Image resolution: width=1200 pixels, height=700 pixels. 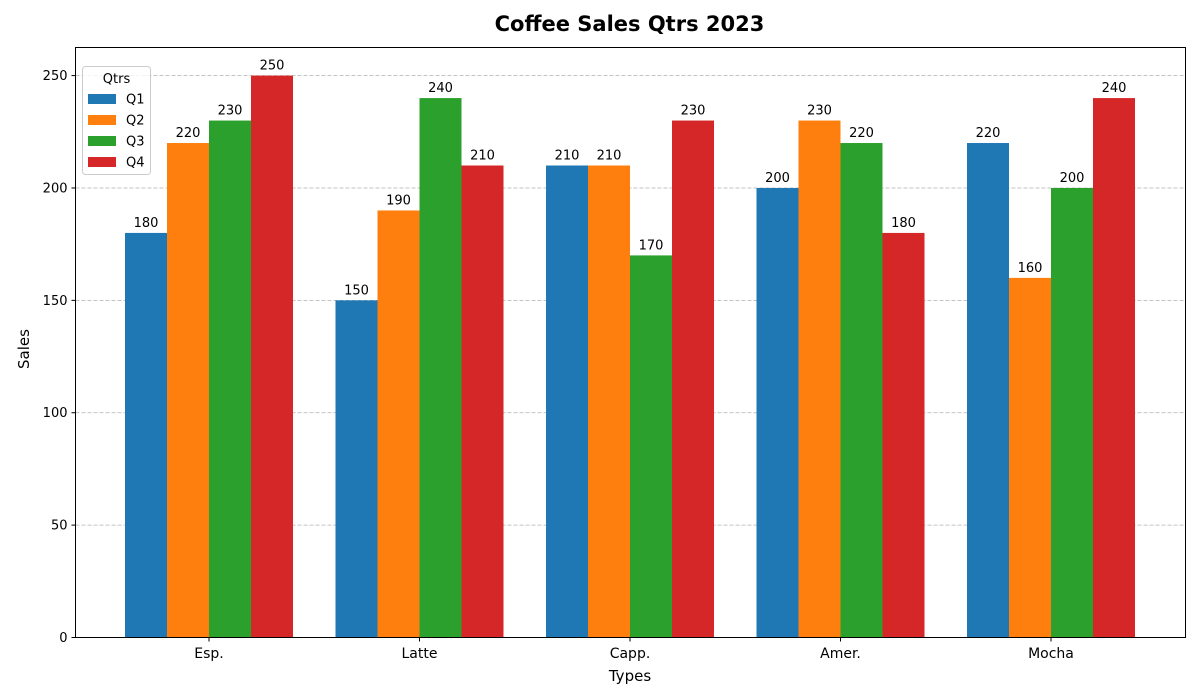 I want to click on legend: Qtrs Q1 Q2 Q3 Q4, so click(x=116, y=120).